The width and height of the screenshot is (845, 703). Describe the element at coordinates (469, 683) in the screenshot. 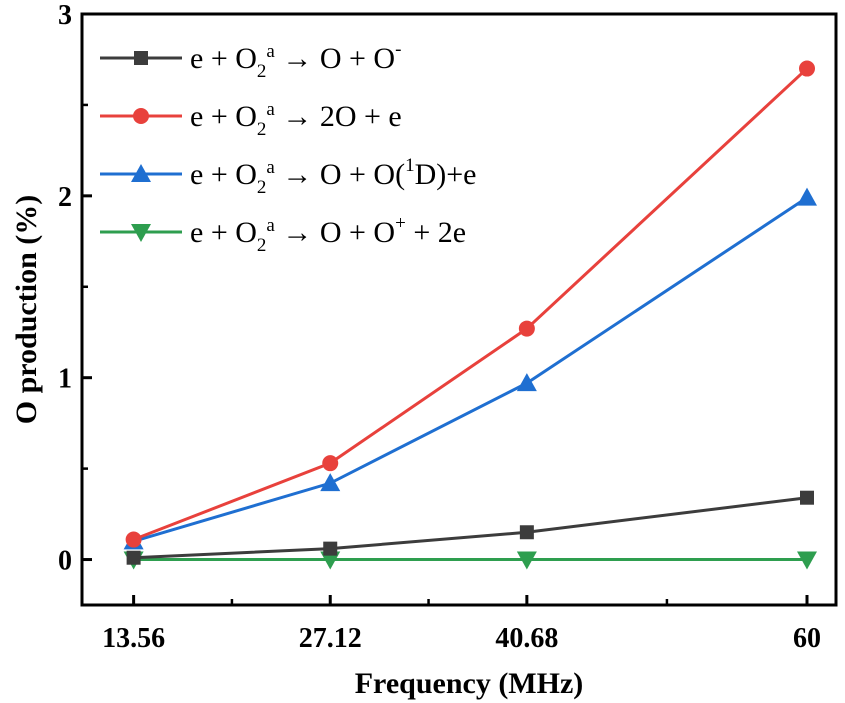

I see `x-axis-title: Frequency (MHz)` at that location.